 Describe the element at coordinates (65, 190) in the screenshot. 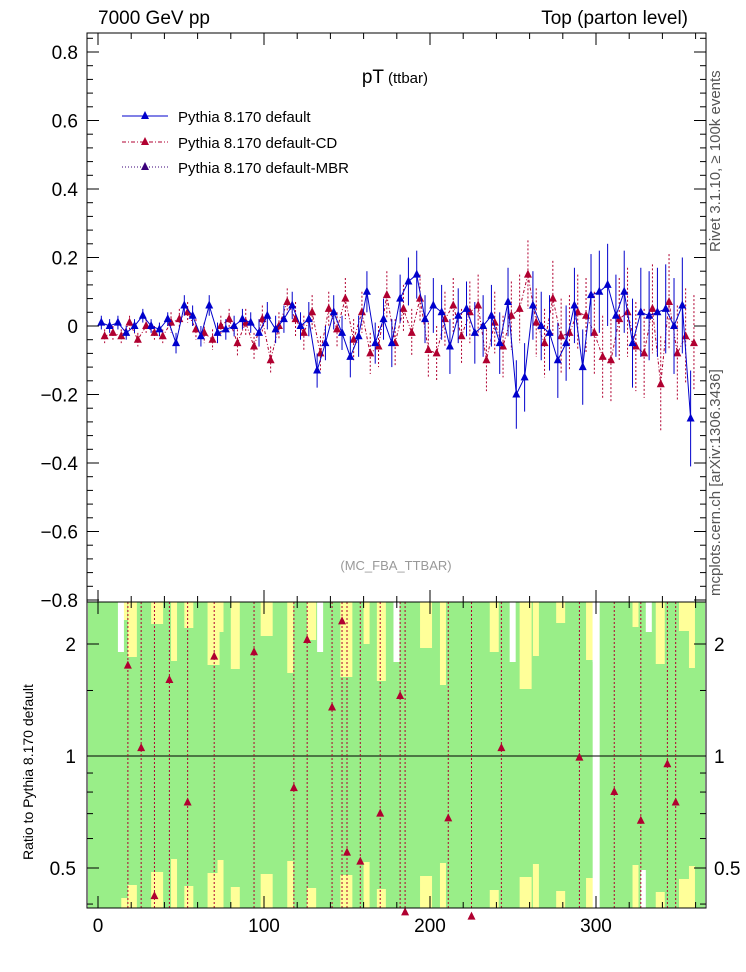

I see `main-ytick-label: 0.4` at that location.